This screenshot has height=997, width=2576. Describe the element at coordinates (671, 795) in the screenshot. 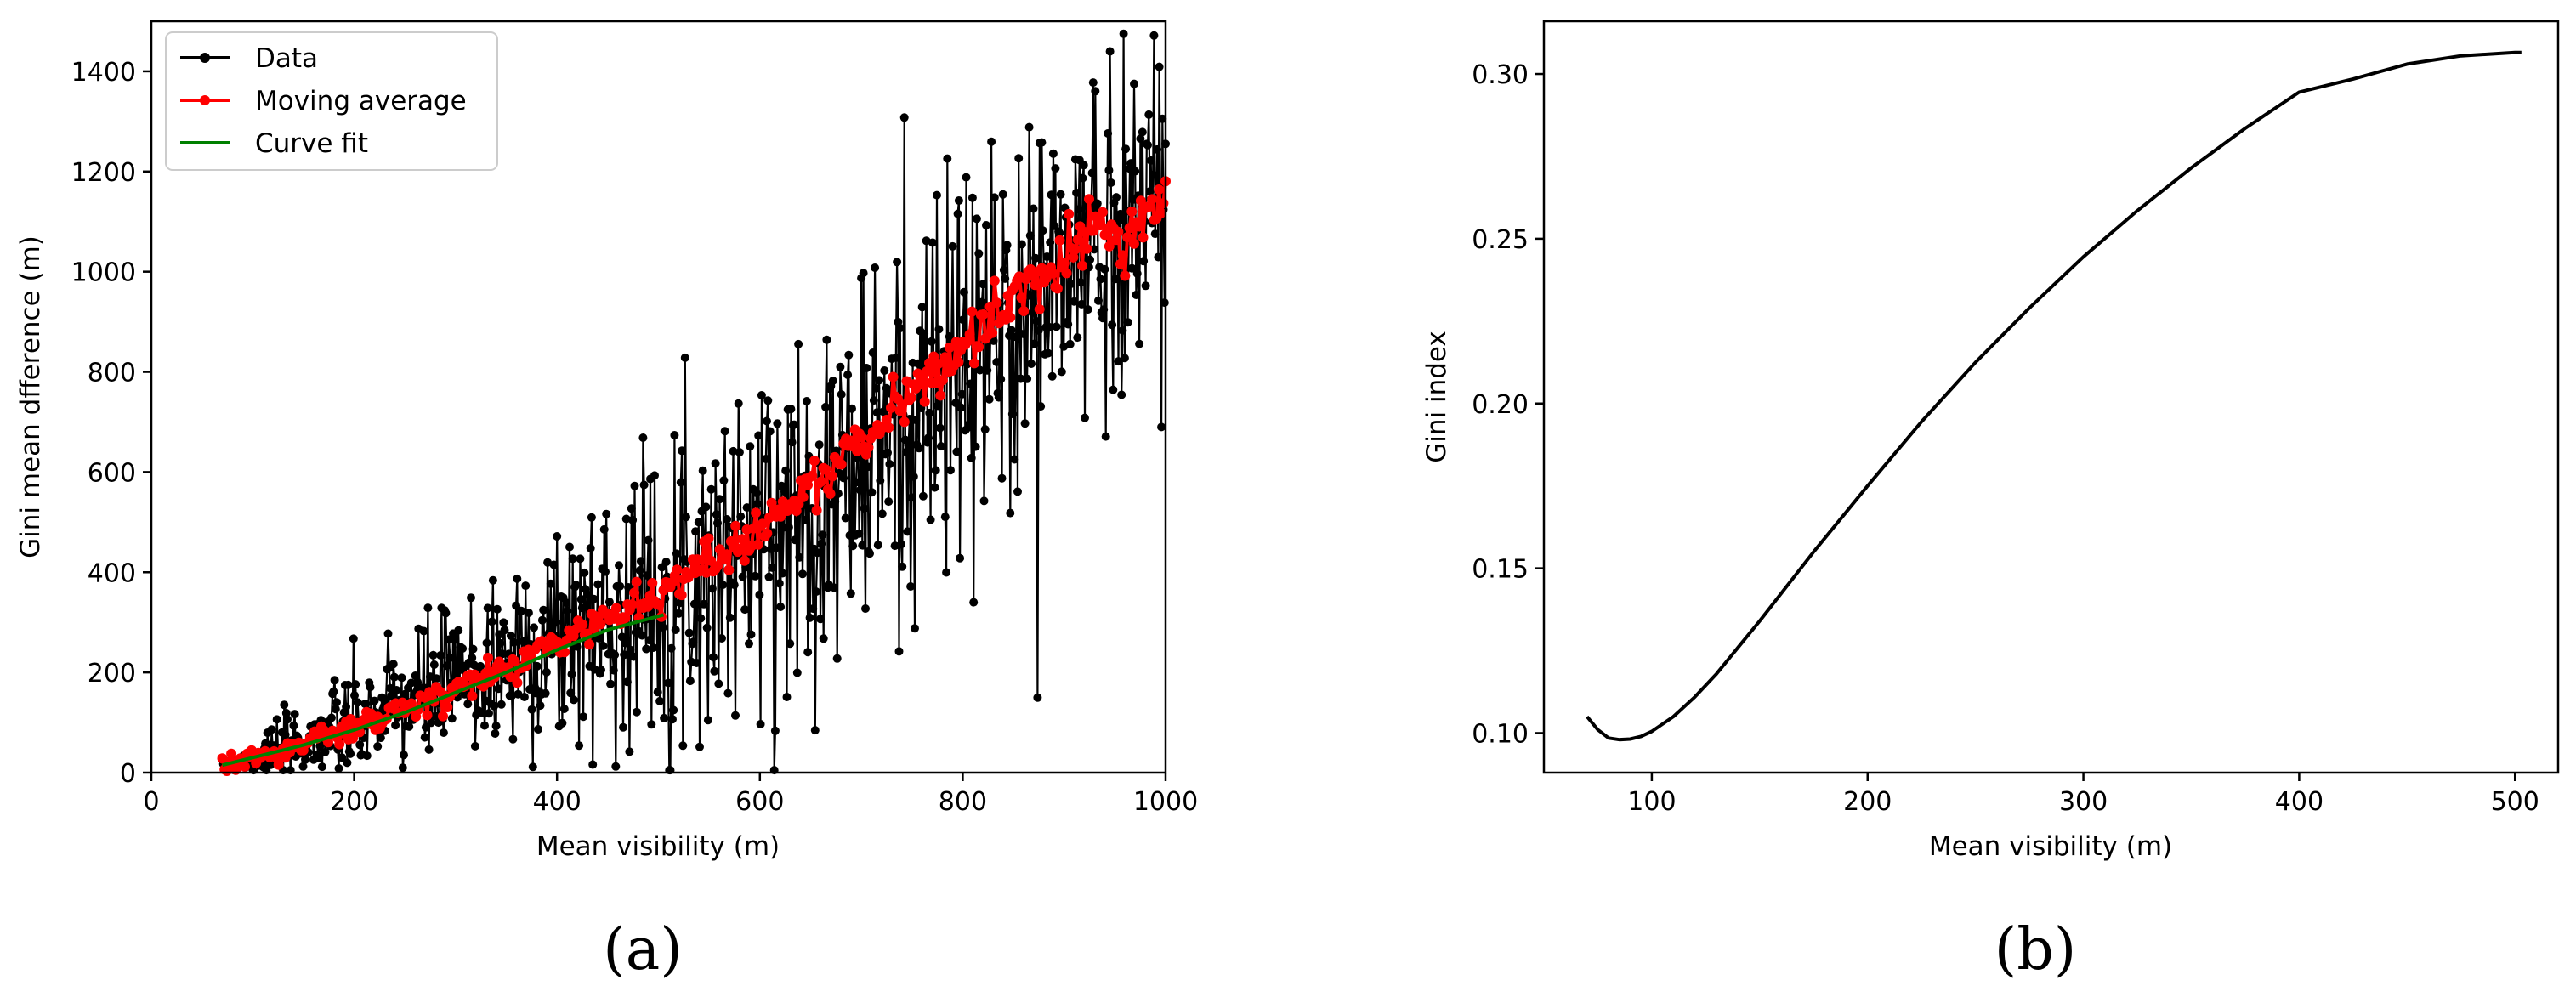

I see `a-x-axis-ticks: 0 200 400 600 800 1000` at that location.